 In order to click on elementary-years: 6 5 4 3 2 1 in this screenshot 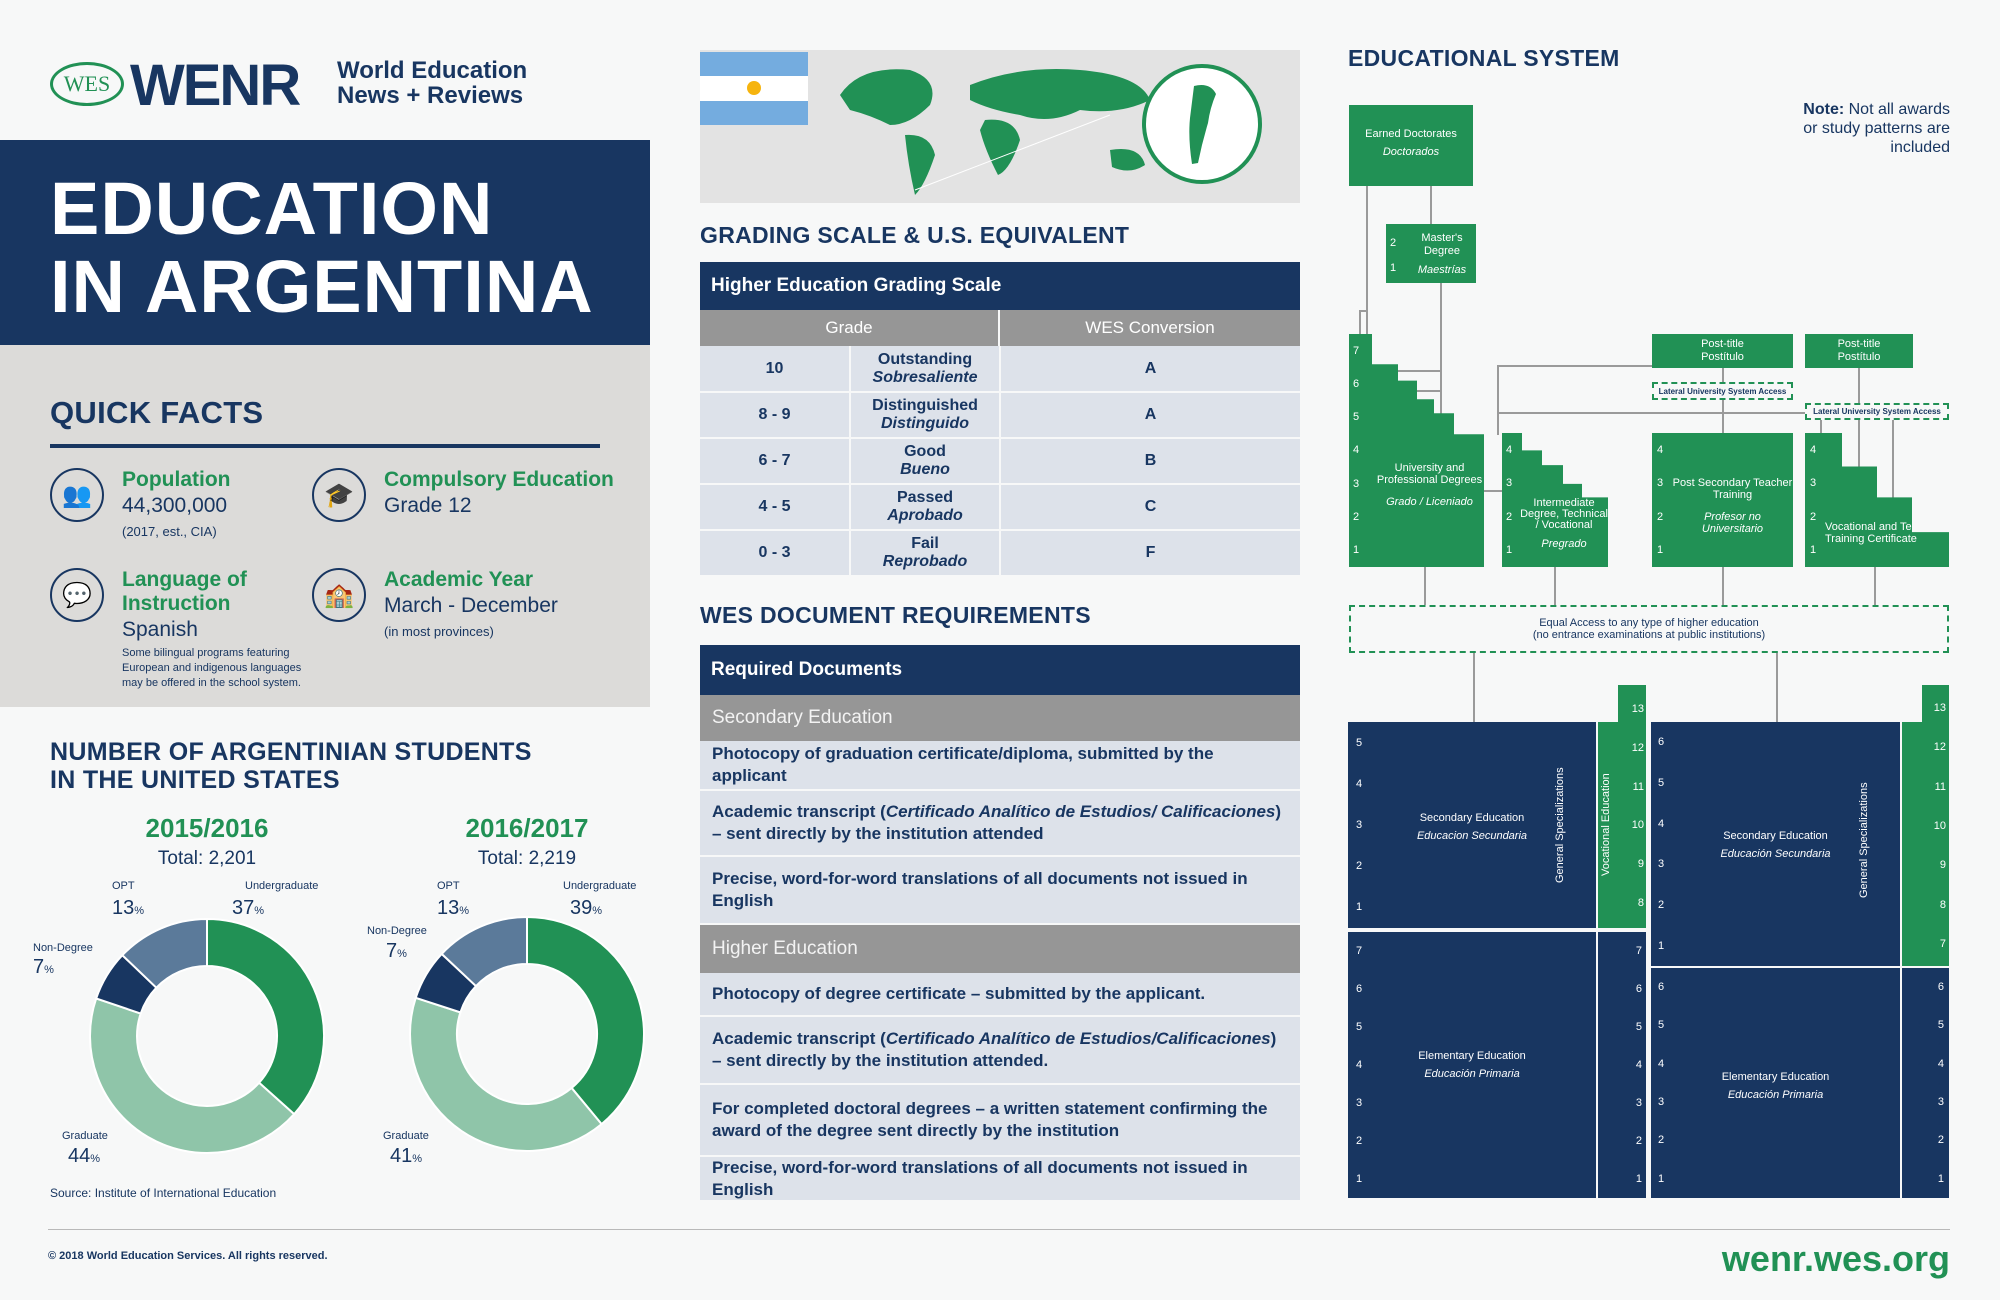, I will do `click(1664, 1083)`.